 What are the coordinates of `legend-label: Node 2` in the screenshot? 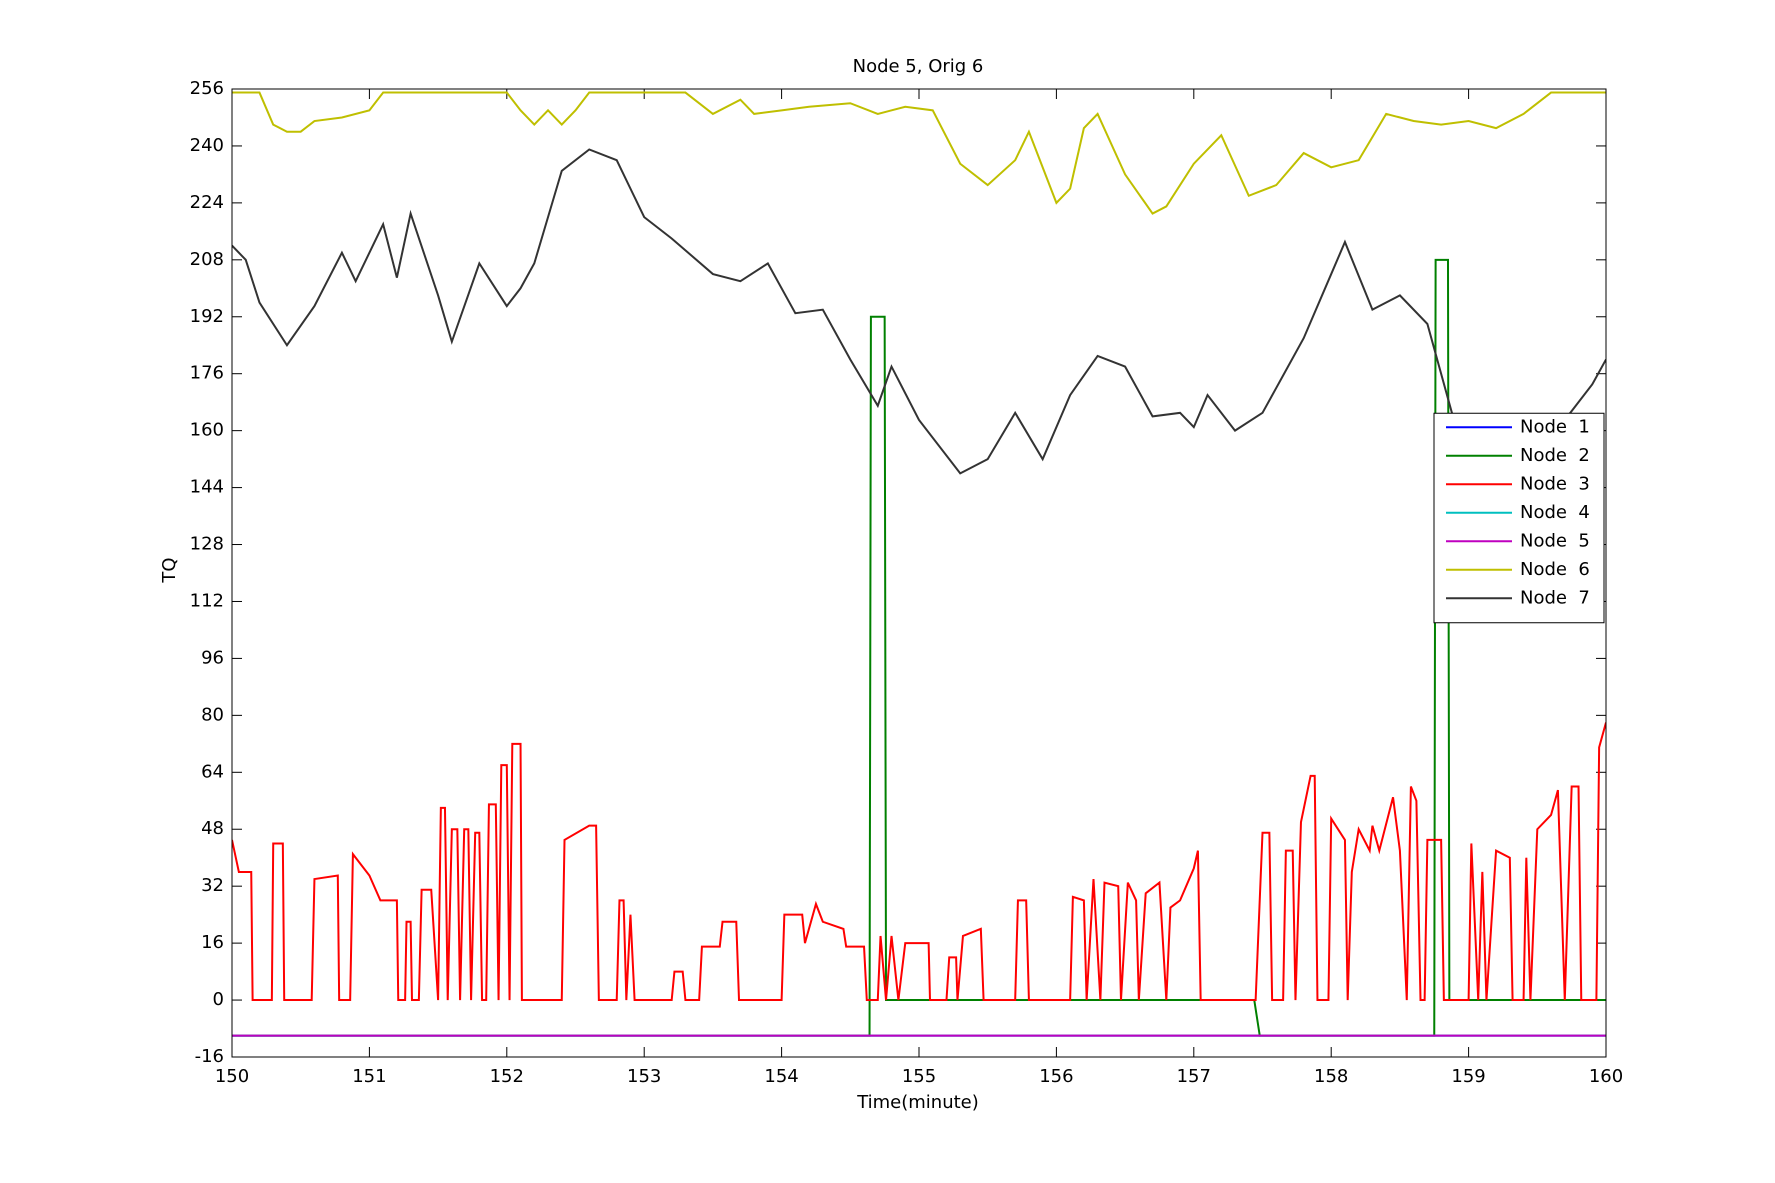 It's located at (1555, 455).